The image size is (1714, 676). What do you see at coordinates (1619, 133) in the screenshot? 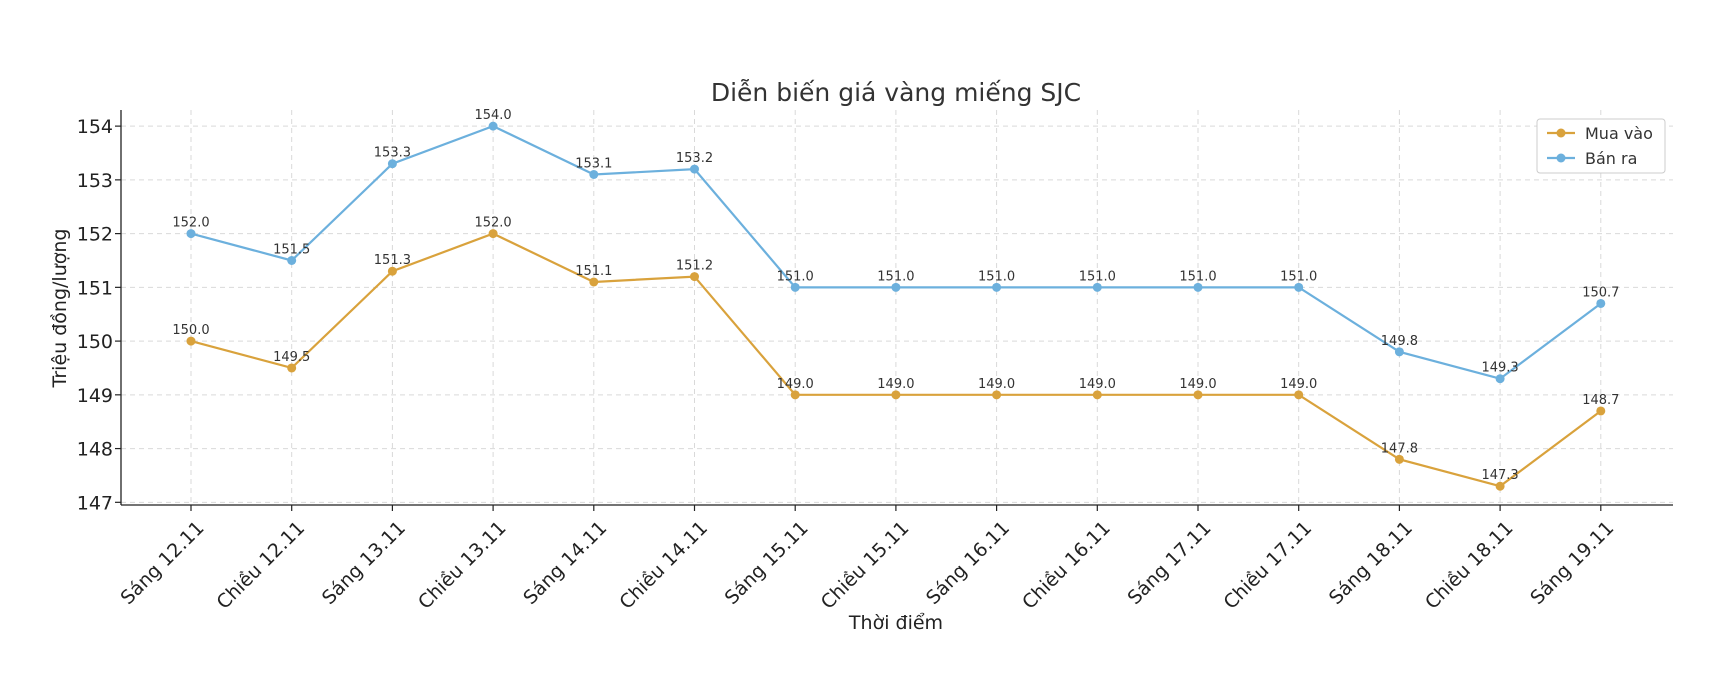
I see `legend-label: Mua vào` at bounding box center [1619, 133].